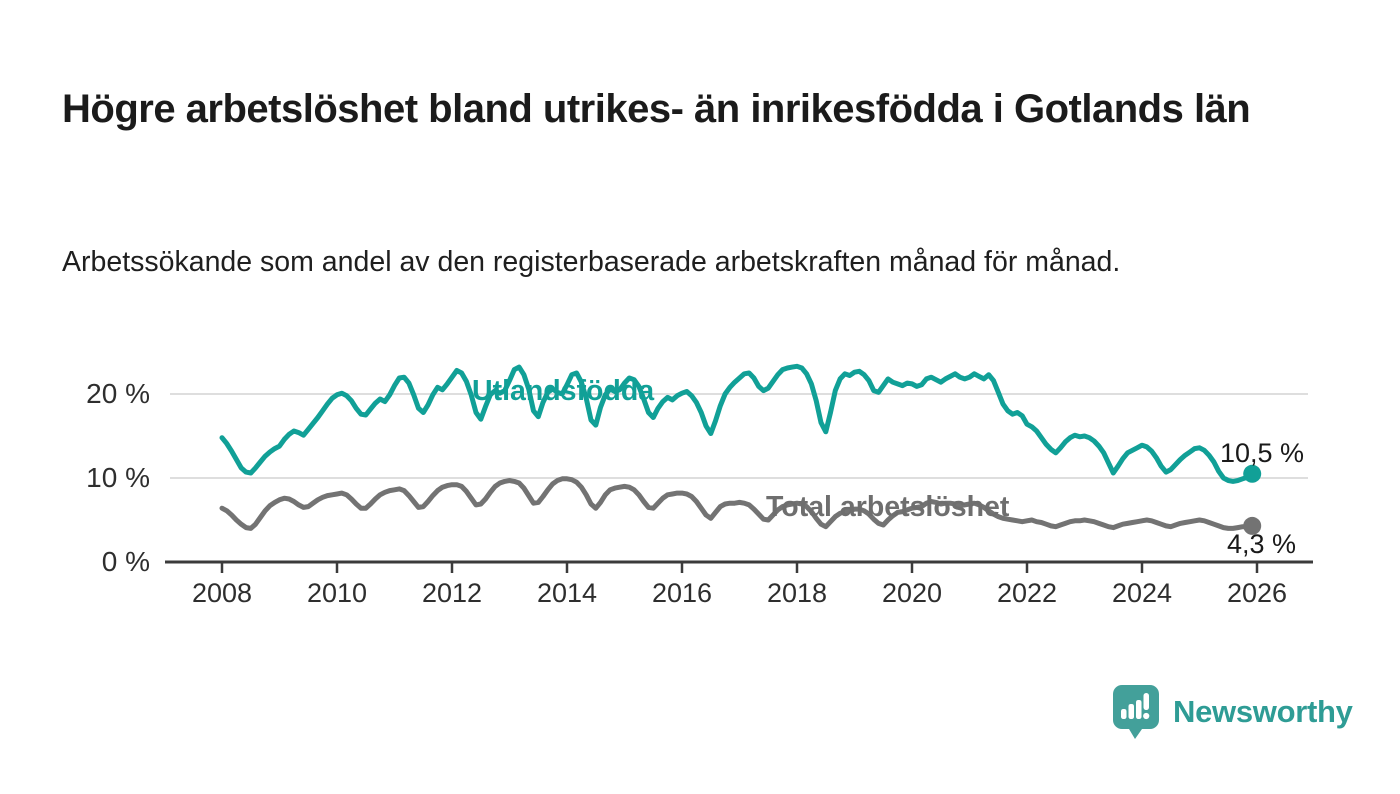 This screenshot has height=794, width=1400. Describe the element at coordinates (118, 477) in the screenshot. I see `y-tick-label: 10 %` at that location.